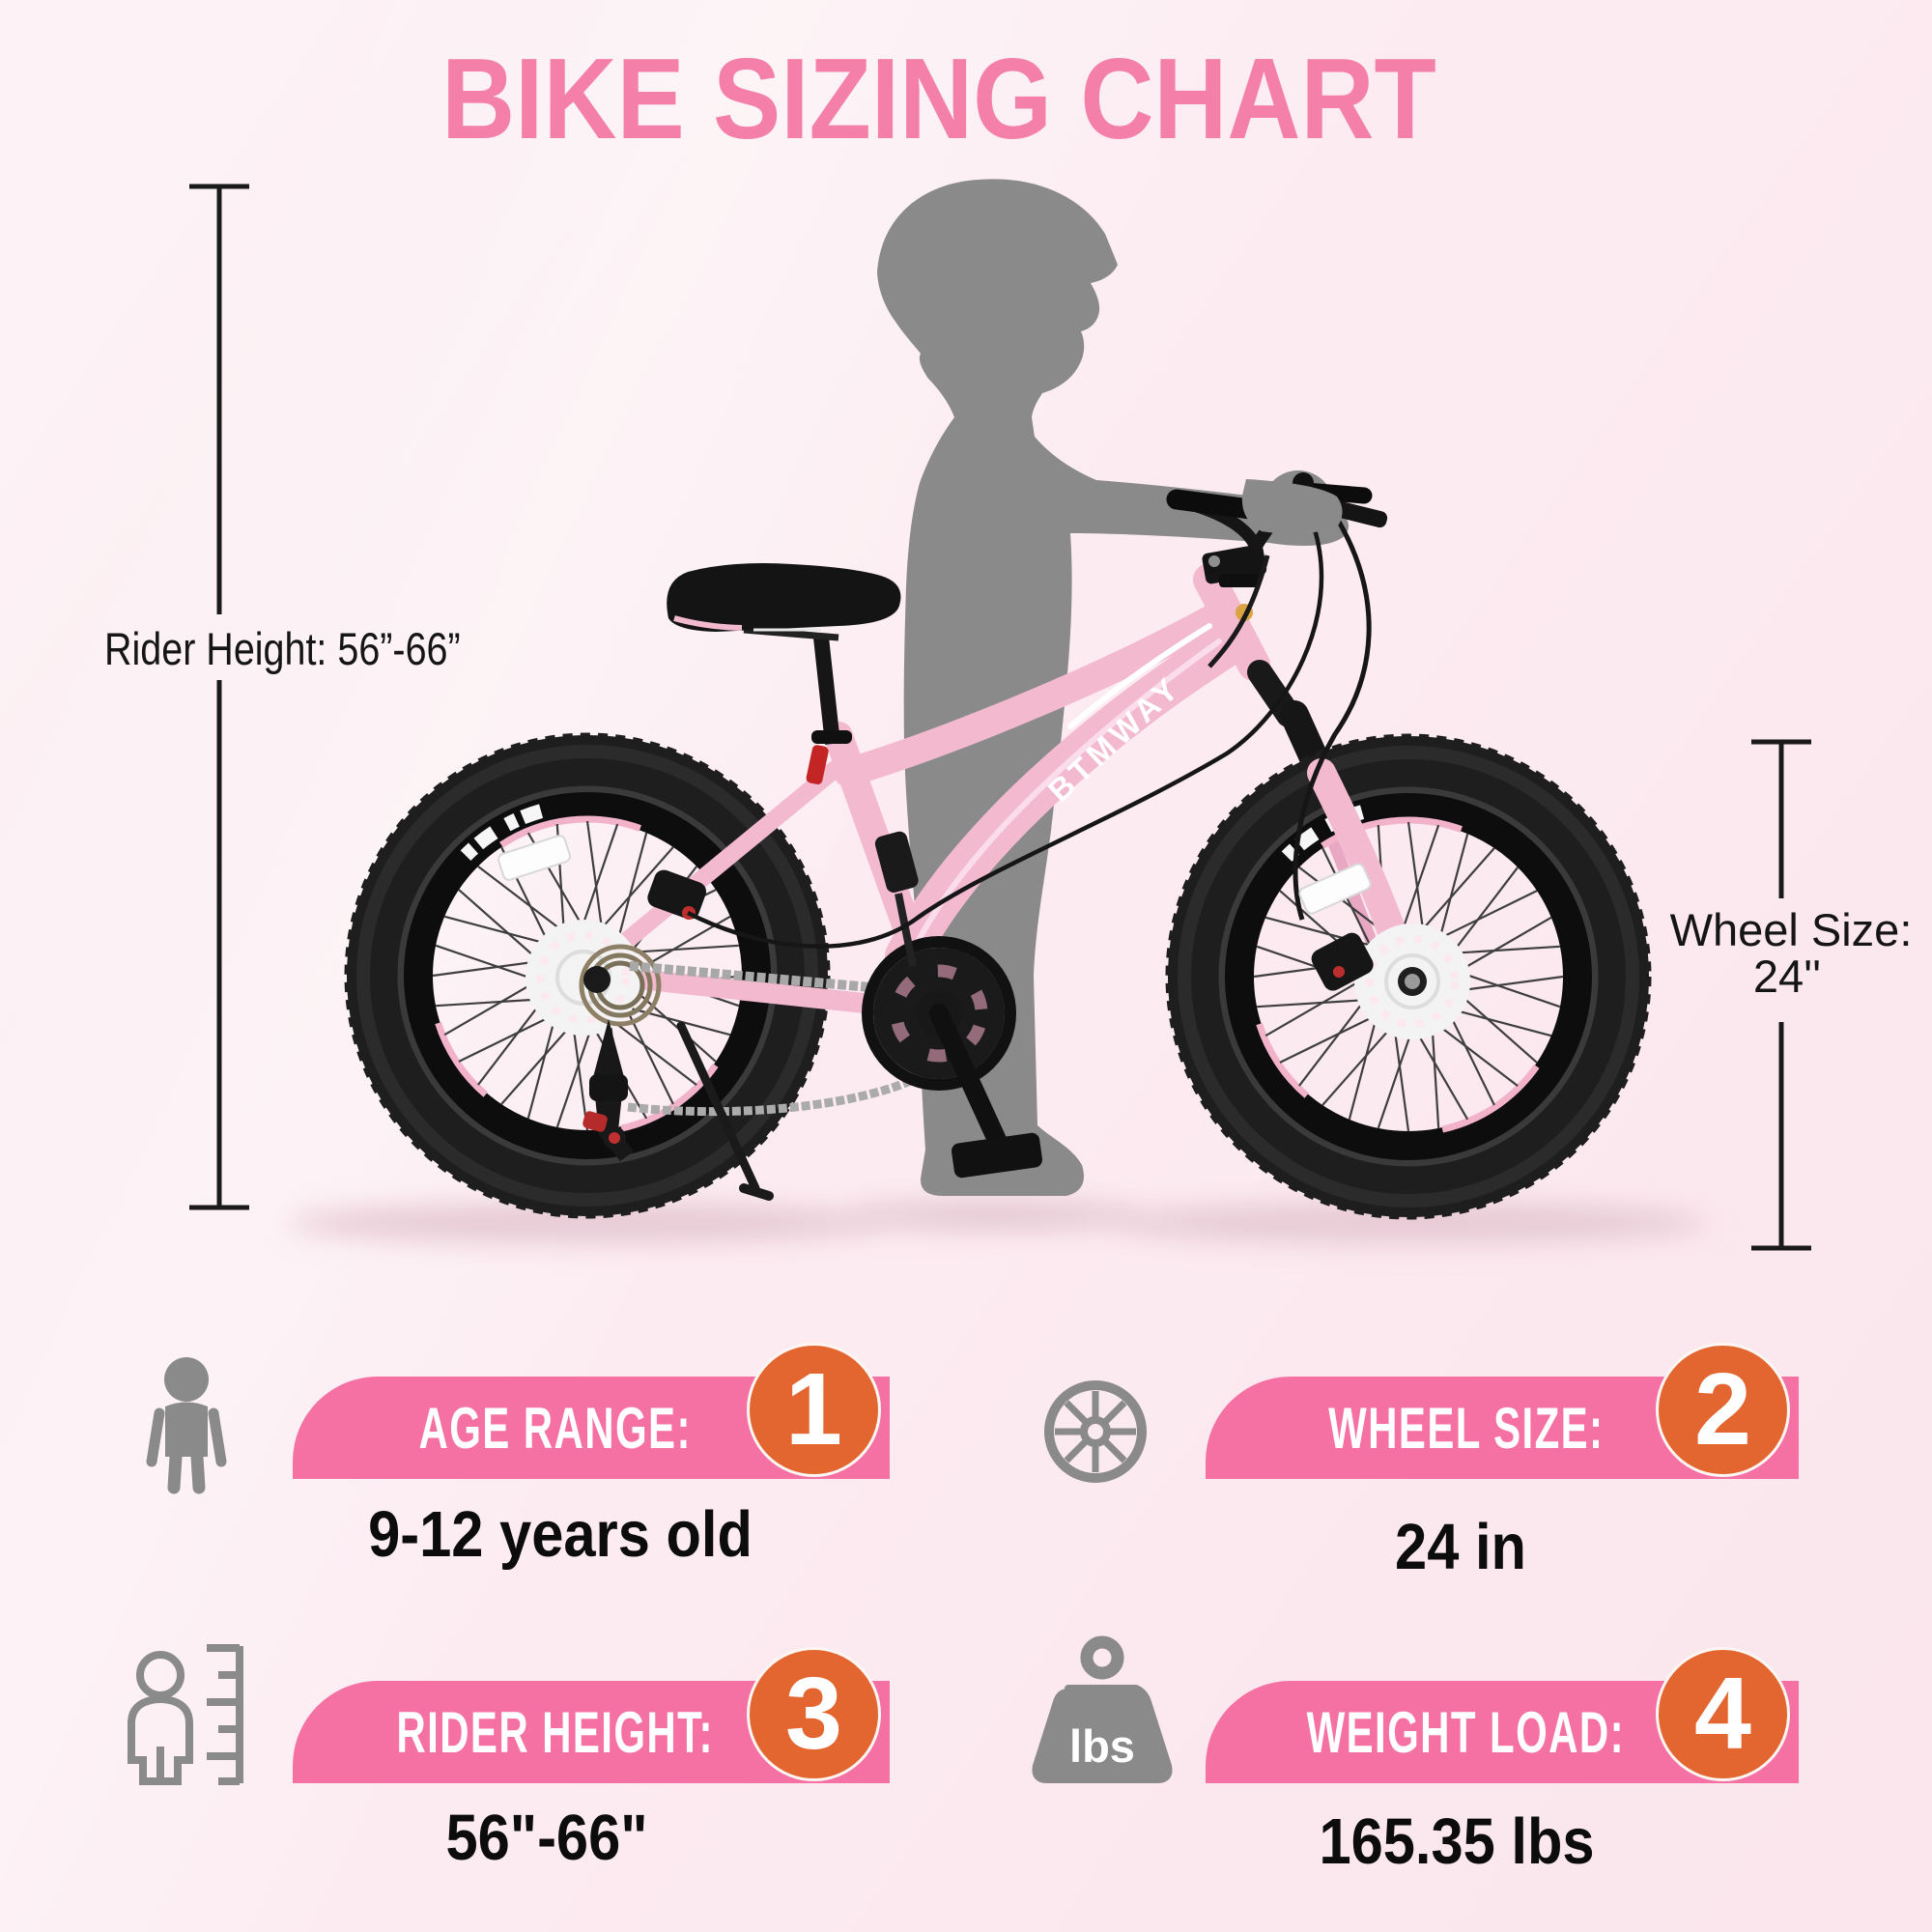  What do you see at coordinates (1102, 1746) in the screenshot?
I see `svg-text: lbs` at bounding box center [1102, 1746].